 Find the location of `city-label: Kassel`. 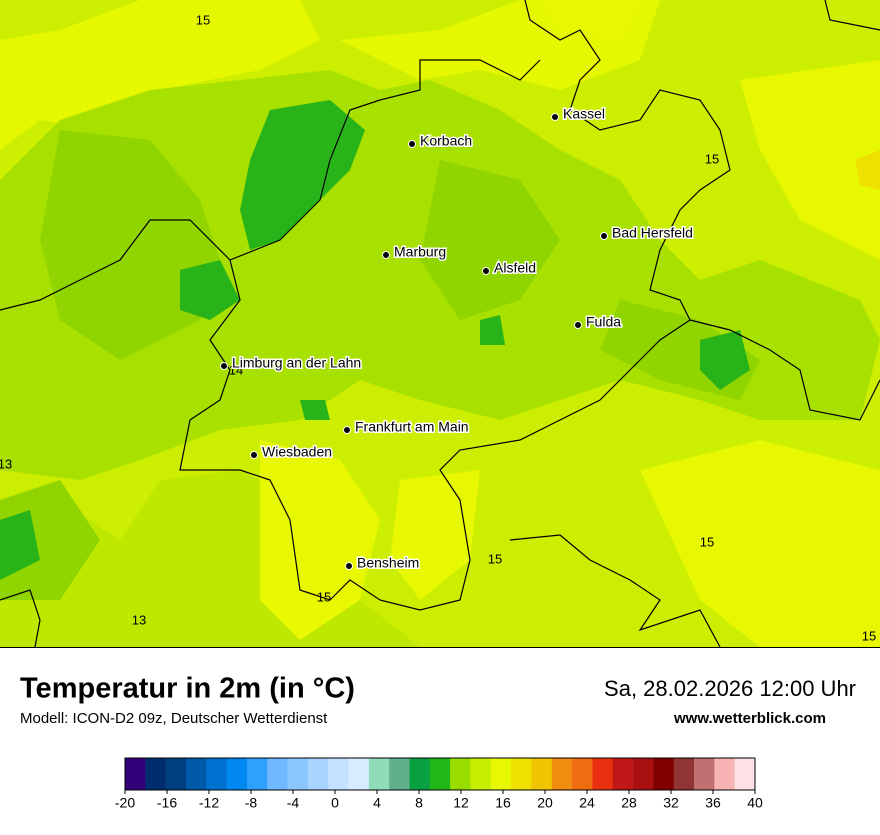

city-label: Kassel is located at coordinates (584, 114).